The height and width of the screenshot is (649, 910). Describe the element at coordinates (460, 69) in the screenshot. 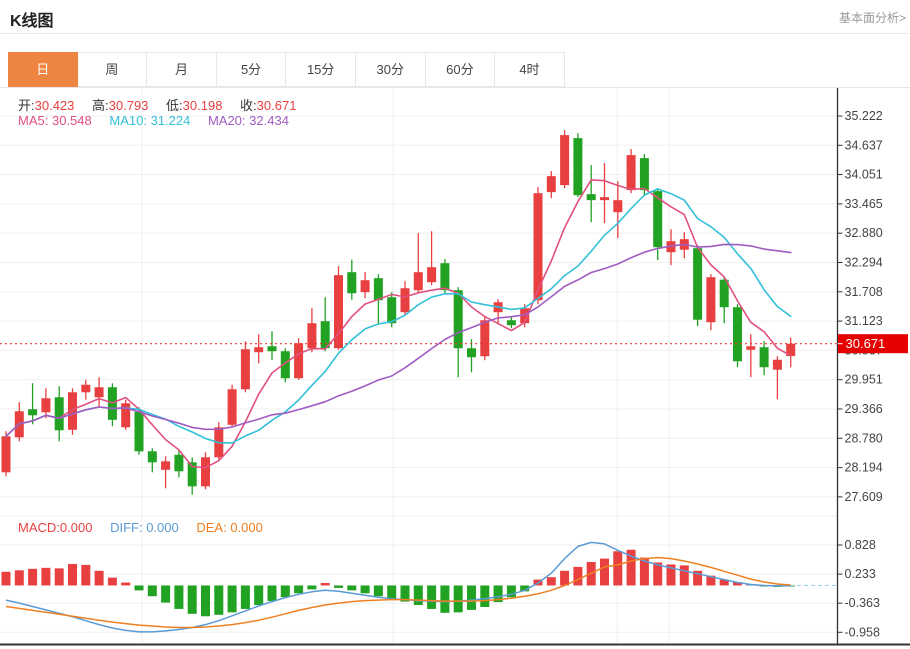

I see `tab-min60: 60分` at that location.